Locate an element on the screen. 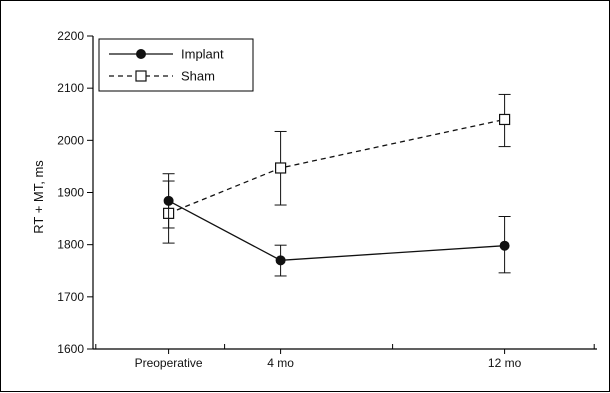 This screenshot has width=610, height=393. legend-implant-point is located at coordinates (141, 54).